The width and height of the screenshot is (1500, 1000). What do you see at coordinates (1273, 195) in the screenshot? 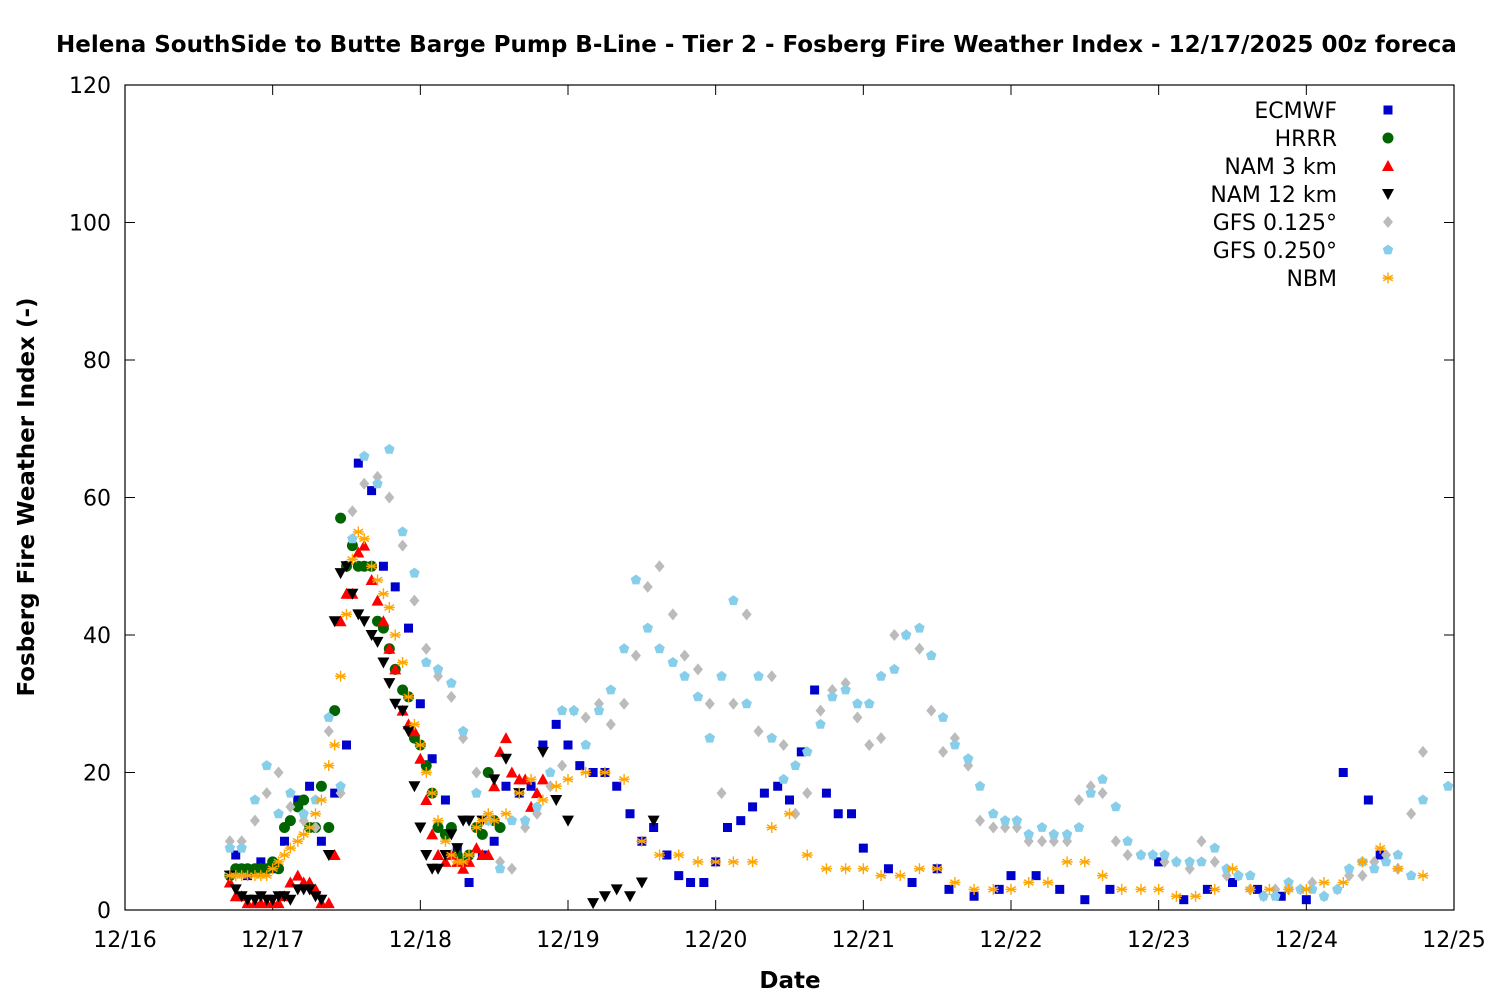
I see `legend-label: NAM 12 km` at bounding box center [1273, 195].